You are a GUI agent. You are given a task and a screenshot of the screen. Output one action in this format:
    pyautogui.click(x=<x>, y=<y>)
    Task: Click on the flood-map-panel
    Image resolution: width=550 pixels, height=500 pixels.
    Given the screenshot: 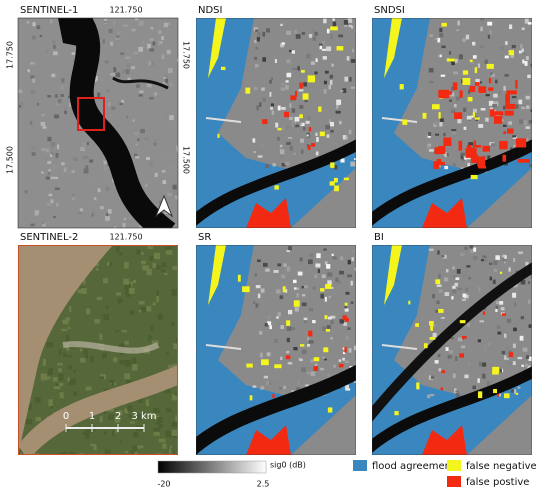 What is the action you would take?
    pyautogui.click(x=276, y=123)
    